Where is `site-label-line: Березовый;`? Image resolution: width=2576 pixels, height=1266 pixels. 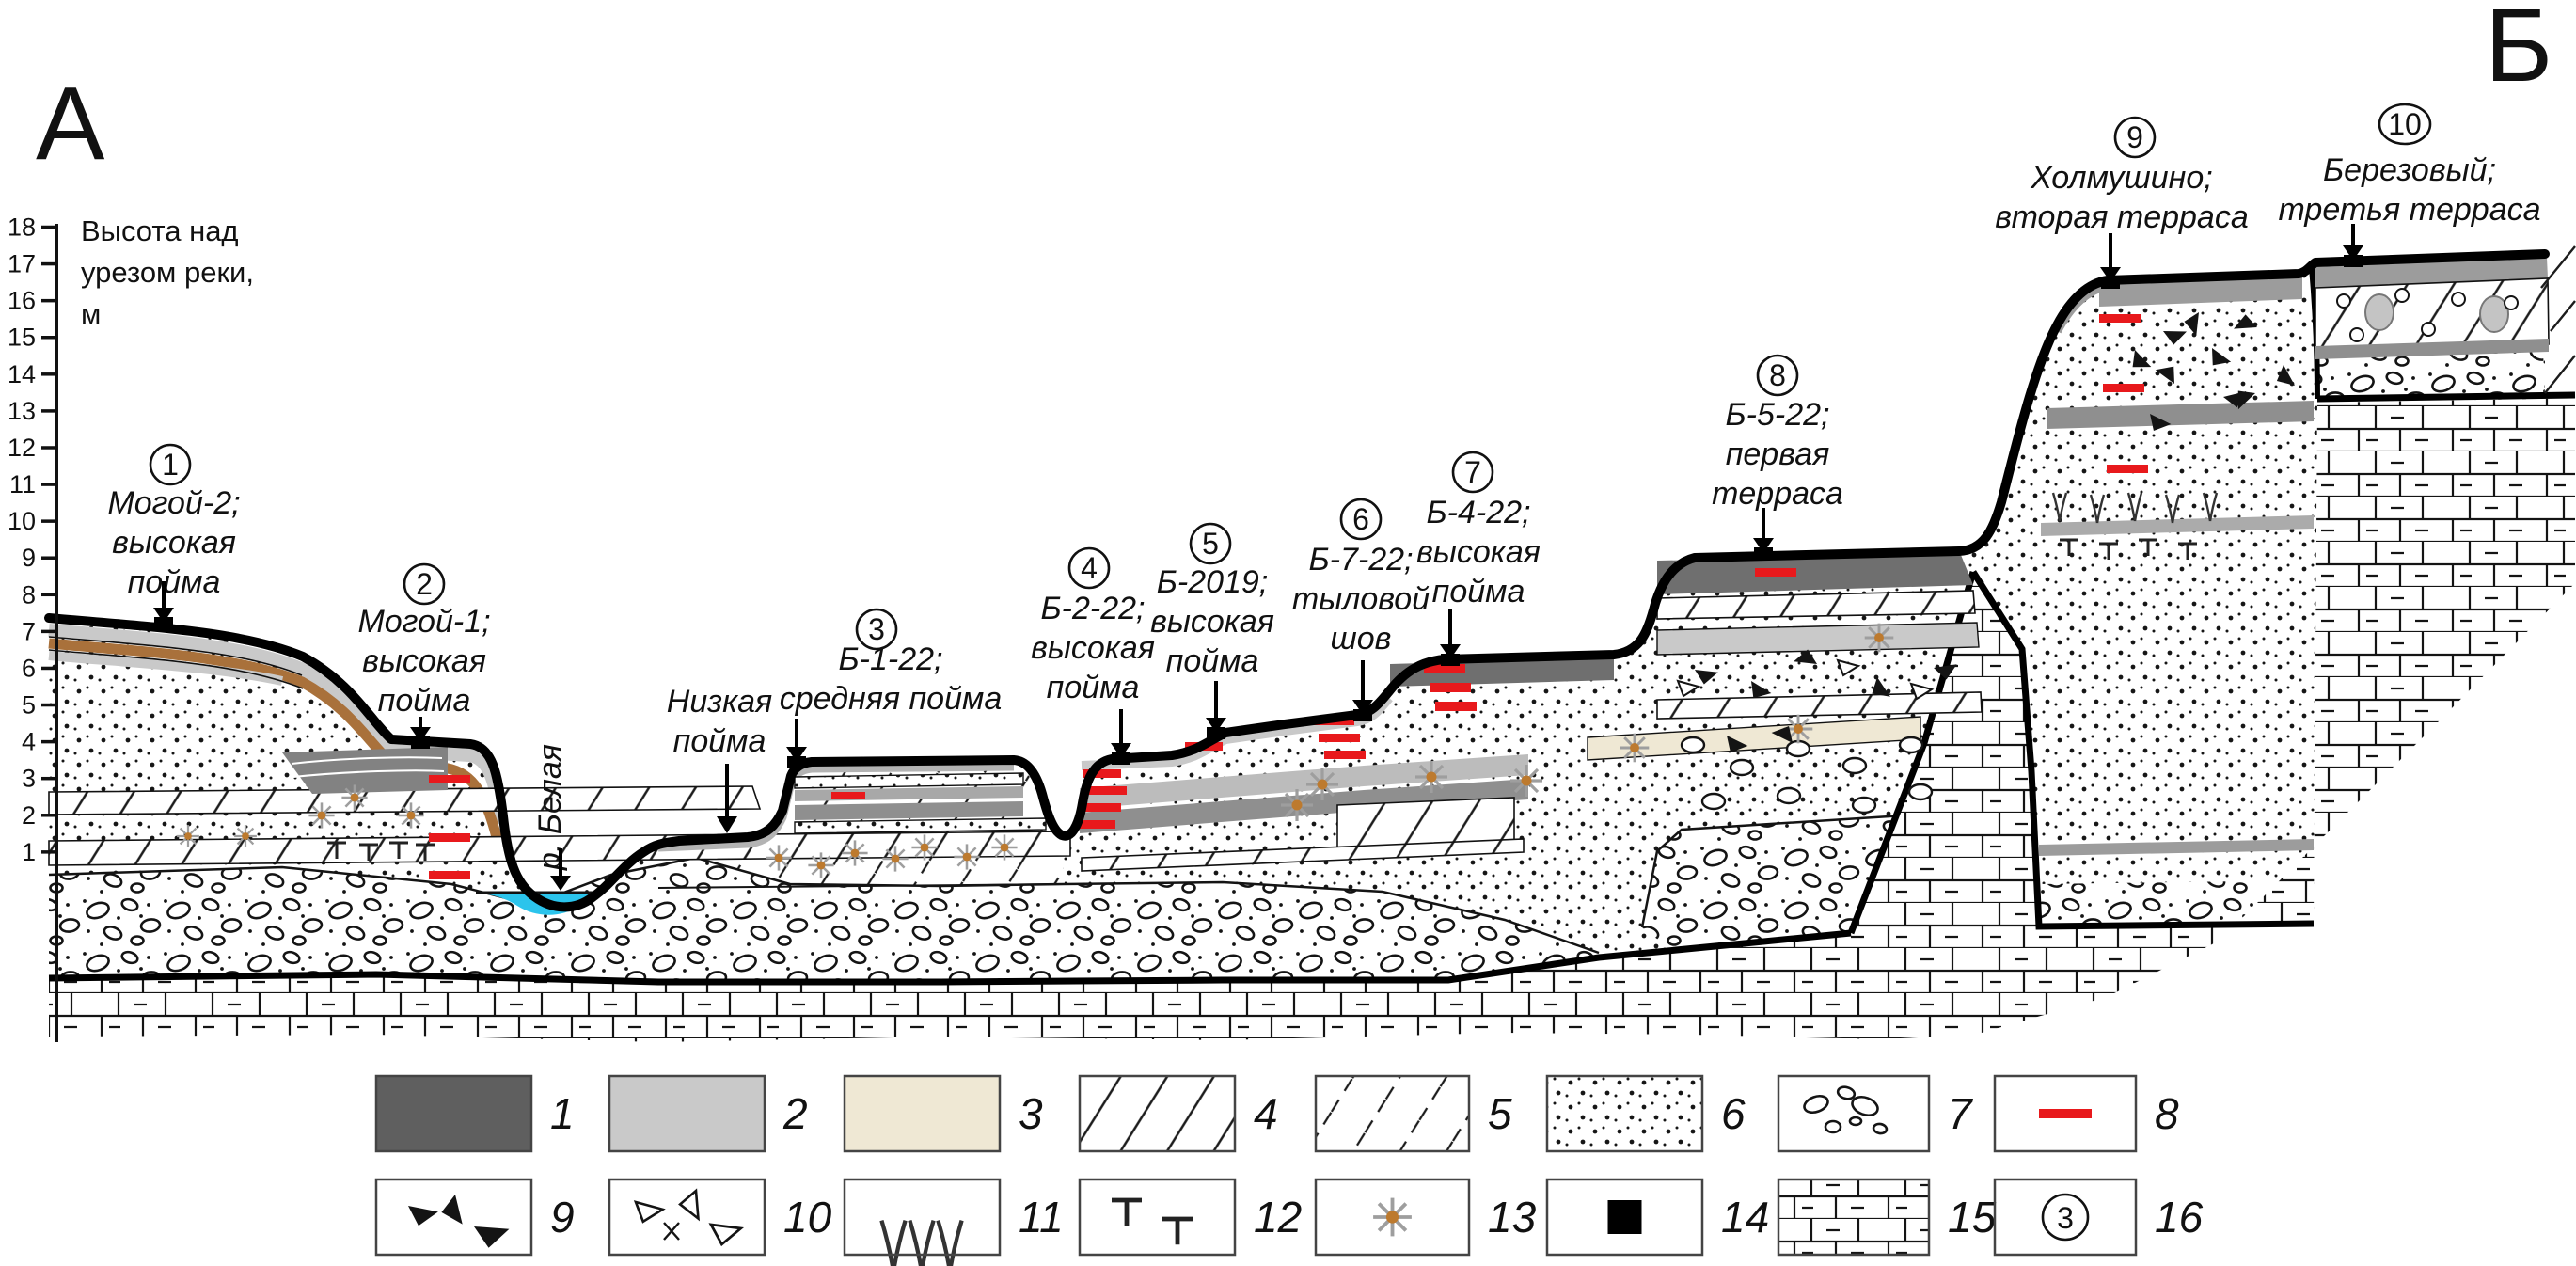
site-label-line: Березовый; is located at coordinates (2409, 170).